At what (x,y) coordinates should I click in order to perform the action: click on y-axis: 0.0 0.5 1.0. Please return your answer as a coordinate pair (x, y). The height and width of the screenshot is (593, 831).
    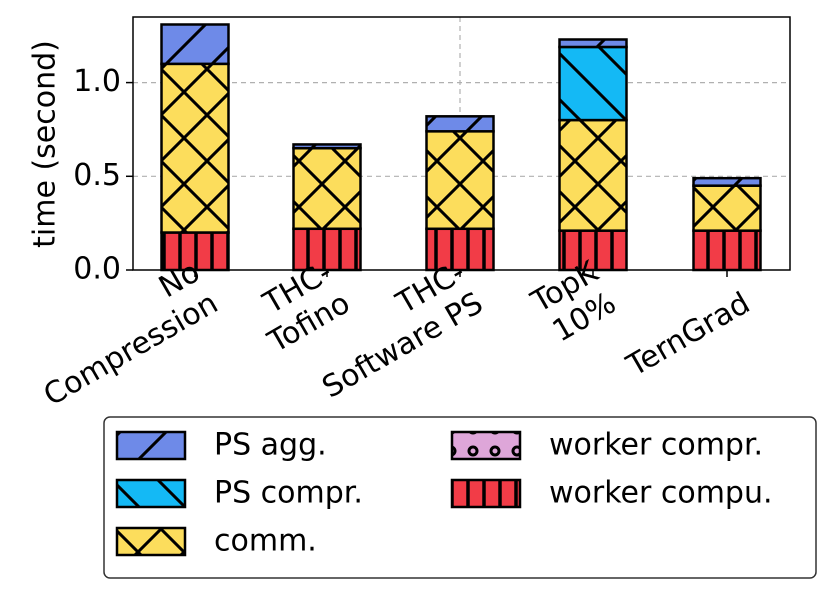
    Looking at the image, I should click on (103, 175).